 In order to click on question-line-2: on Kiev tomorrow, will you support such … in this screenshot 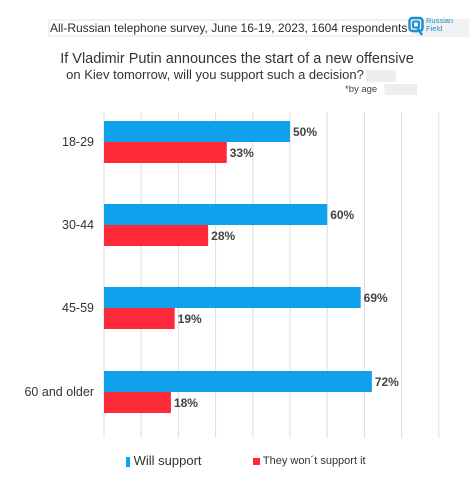, I will do `click(215, 74)`.